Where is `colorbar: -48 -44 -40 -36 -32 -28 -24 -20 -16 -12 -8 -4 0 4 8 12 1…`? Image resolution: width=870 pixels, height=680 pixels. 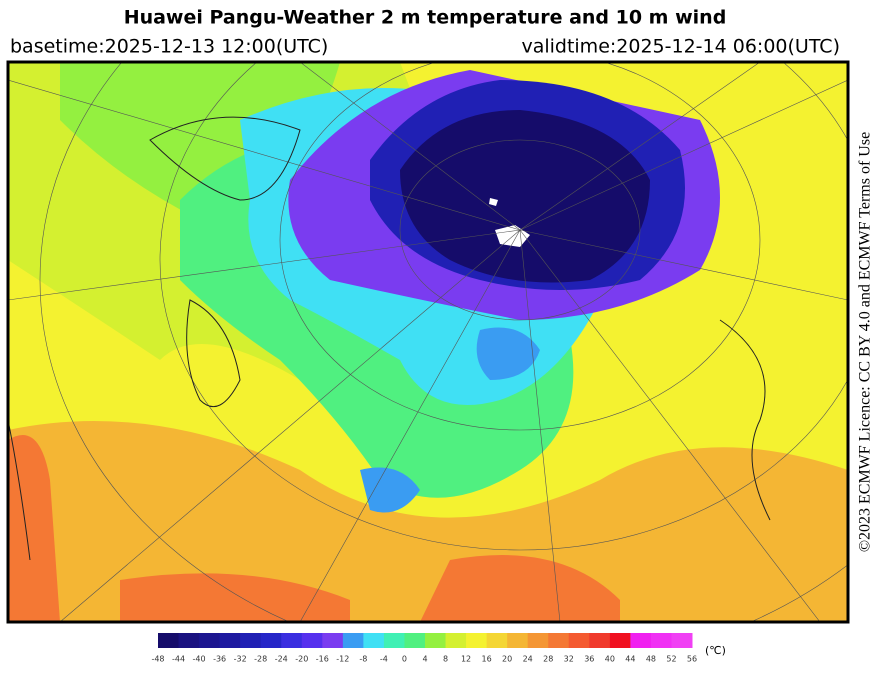
colorbar: -48 -44 -40 -36 -32 -28 -24 -20 -16 -12 -8 -4 0 4 8 12 1… is located at coordinates (424, 648).